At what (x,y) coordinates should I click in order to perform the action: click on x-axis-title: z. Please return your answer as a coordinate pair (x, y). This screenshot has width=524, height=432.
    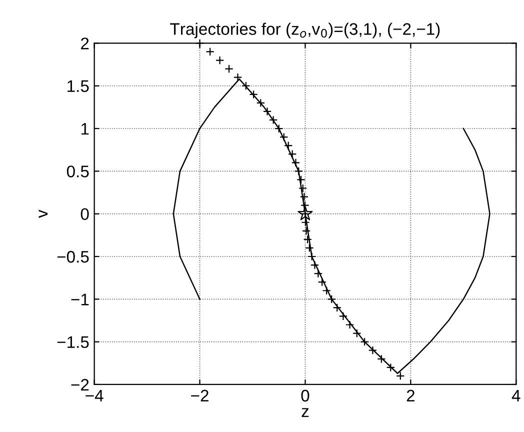
    Looking at the image, I should click on (305, 412).